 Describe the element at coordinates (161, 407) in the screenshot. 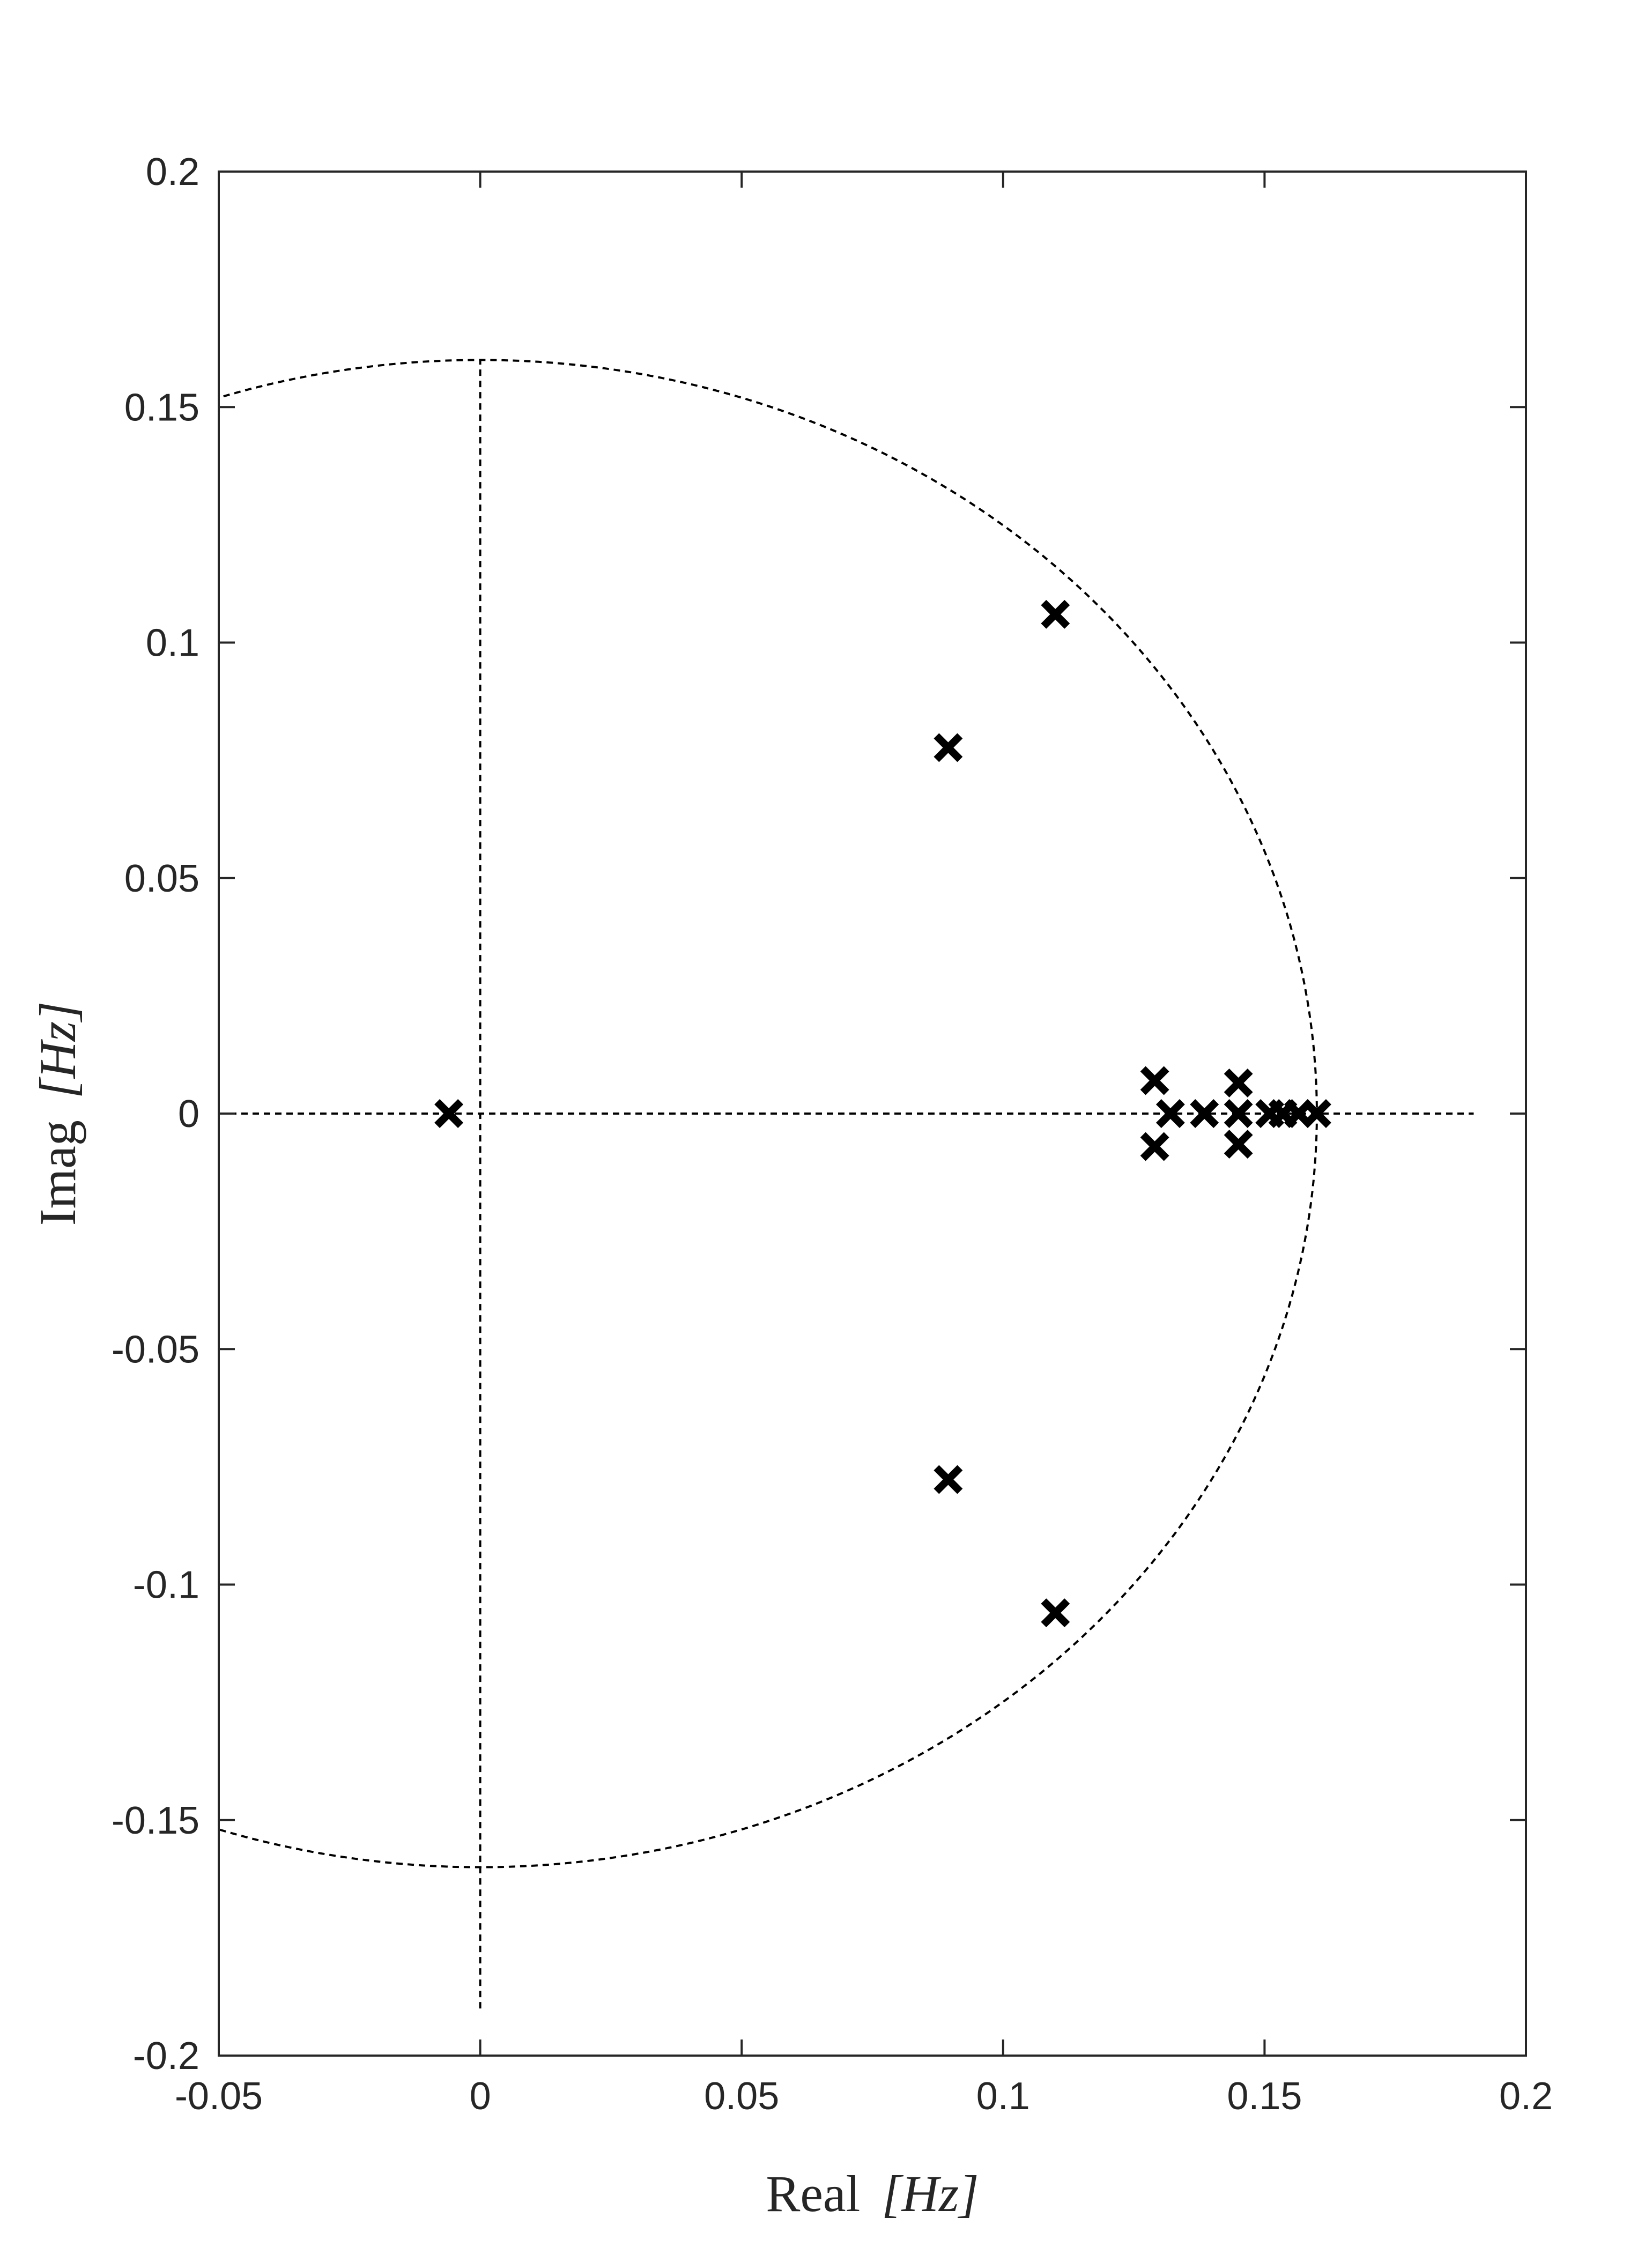

I see `y-tick-label: 0.15` at that location.